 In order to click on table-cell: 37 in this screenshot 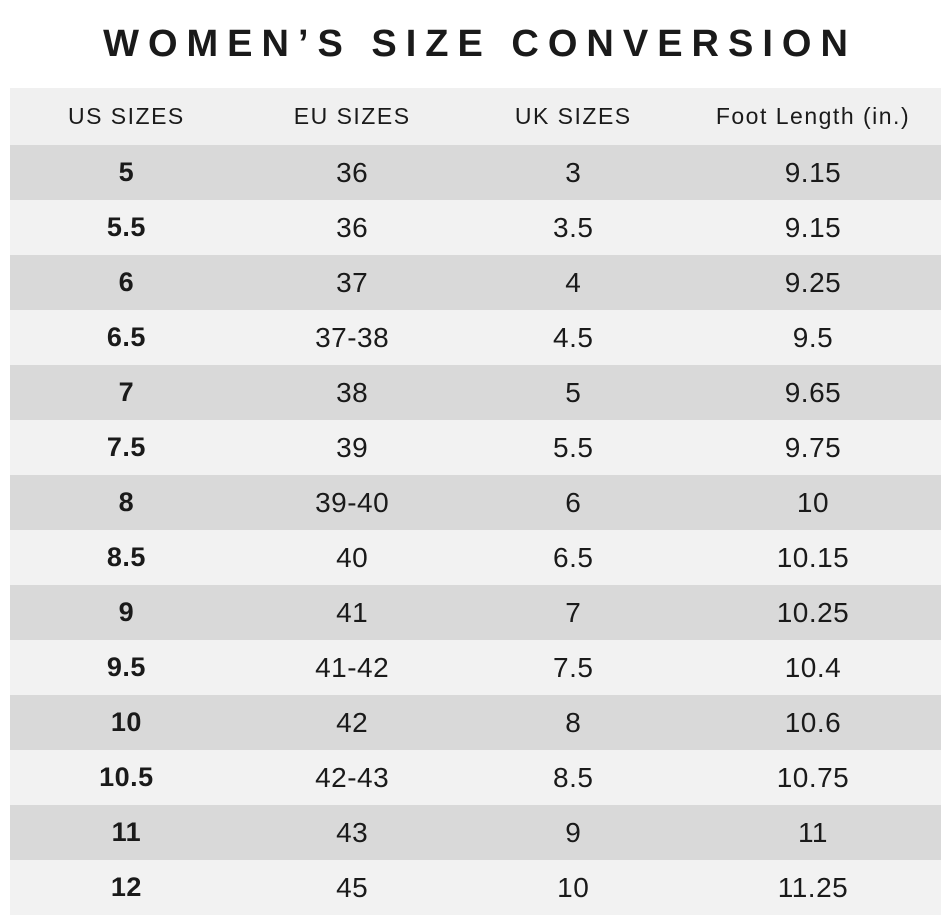, I will do `click(352, 282)`.